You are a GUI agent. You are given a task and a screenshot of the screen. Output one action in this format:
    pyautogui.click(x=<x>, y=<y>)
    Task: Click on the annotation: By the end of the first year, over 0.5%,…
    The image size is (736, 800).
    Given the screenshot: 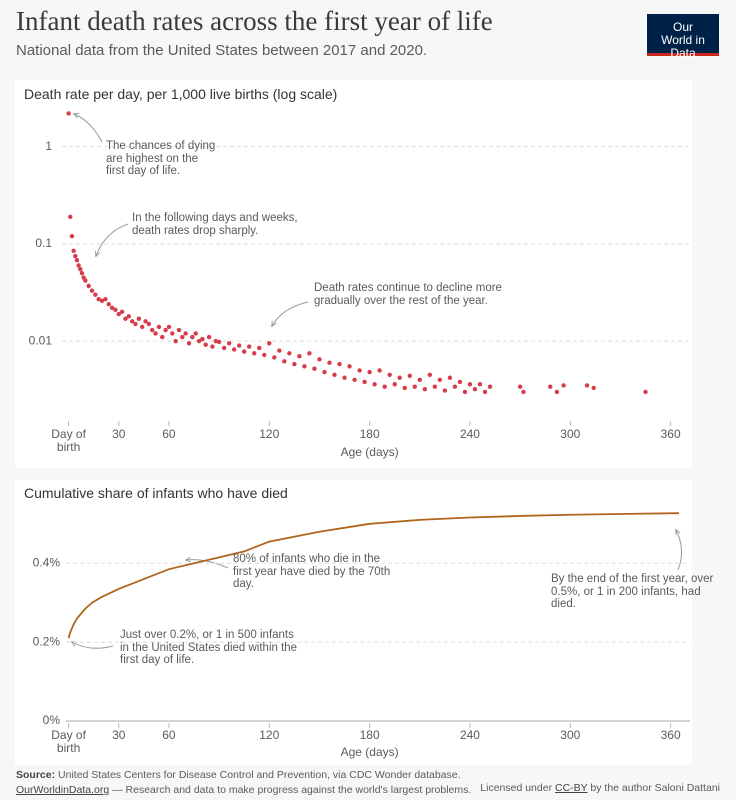 What is the action you would take?
    pyautogui.click(x=632, y=591)
    